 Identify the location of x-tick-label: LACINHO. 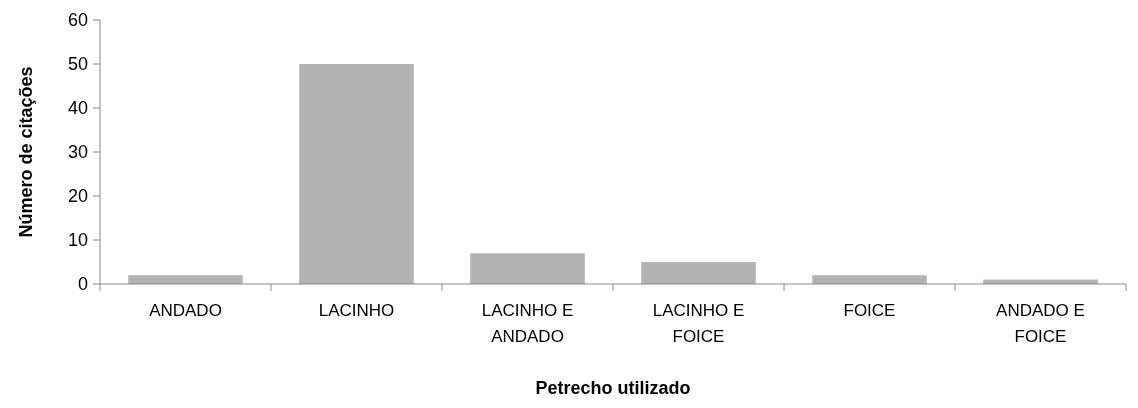
(356, 310).